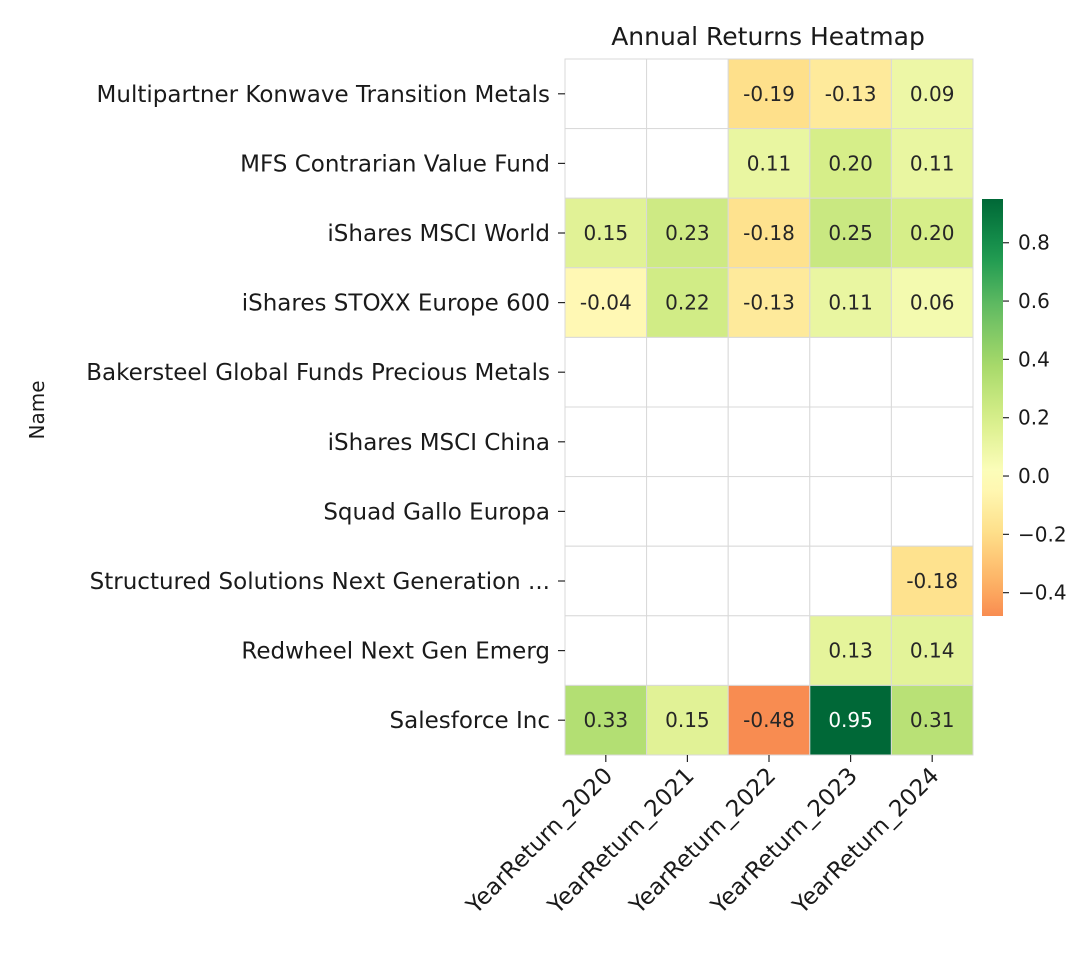 This screenshot has height=960, width=1080. Describe the element at coordinates (1034, 359) in the screenshot. I see `colorbar-tick-label: 0.4` at that location.